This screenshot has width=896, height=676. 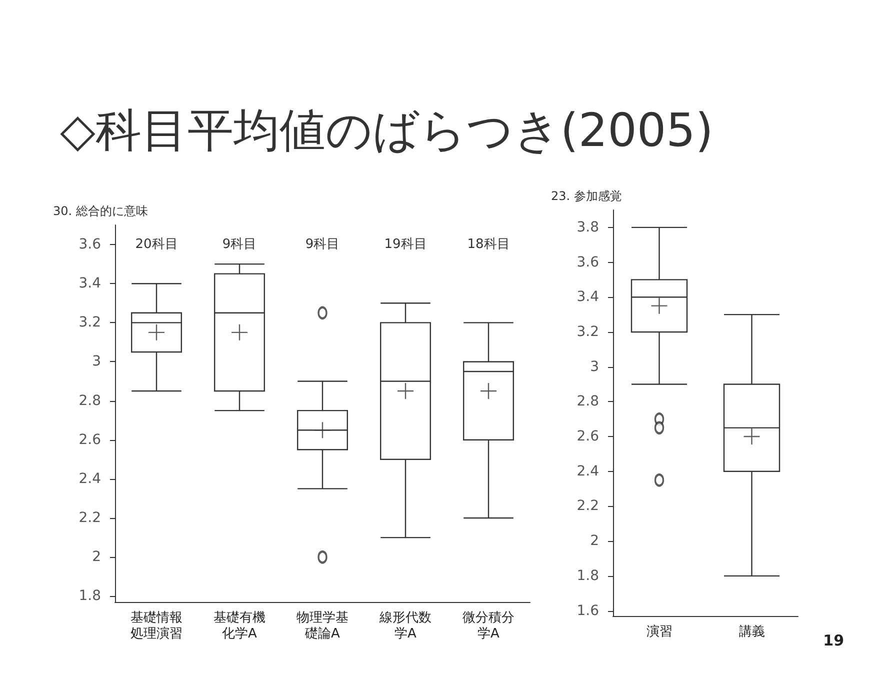 I want to click on y-tick-label: 1.6, so click(x=588, y=610).